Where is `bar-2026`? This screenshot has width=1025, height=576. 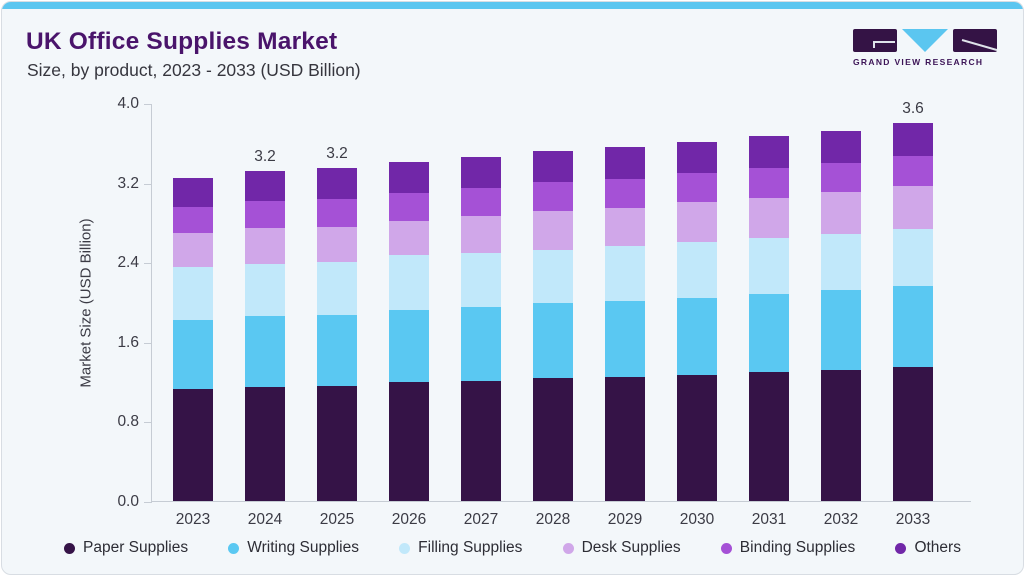 bar-2026 is located at coordinates (409, 331).